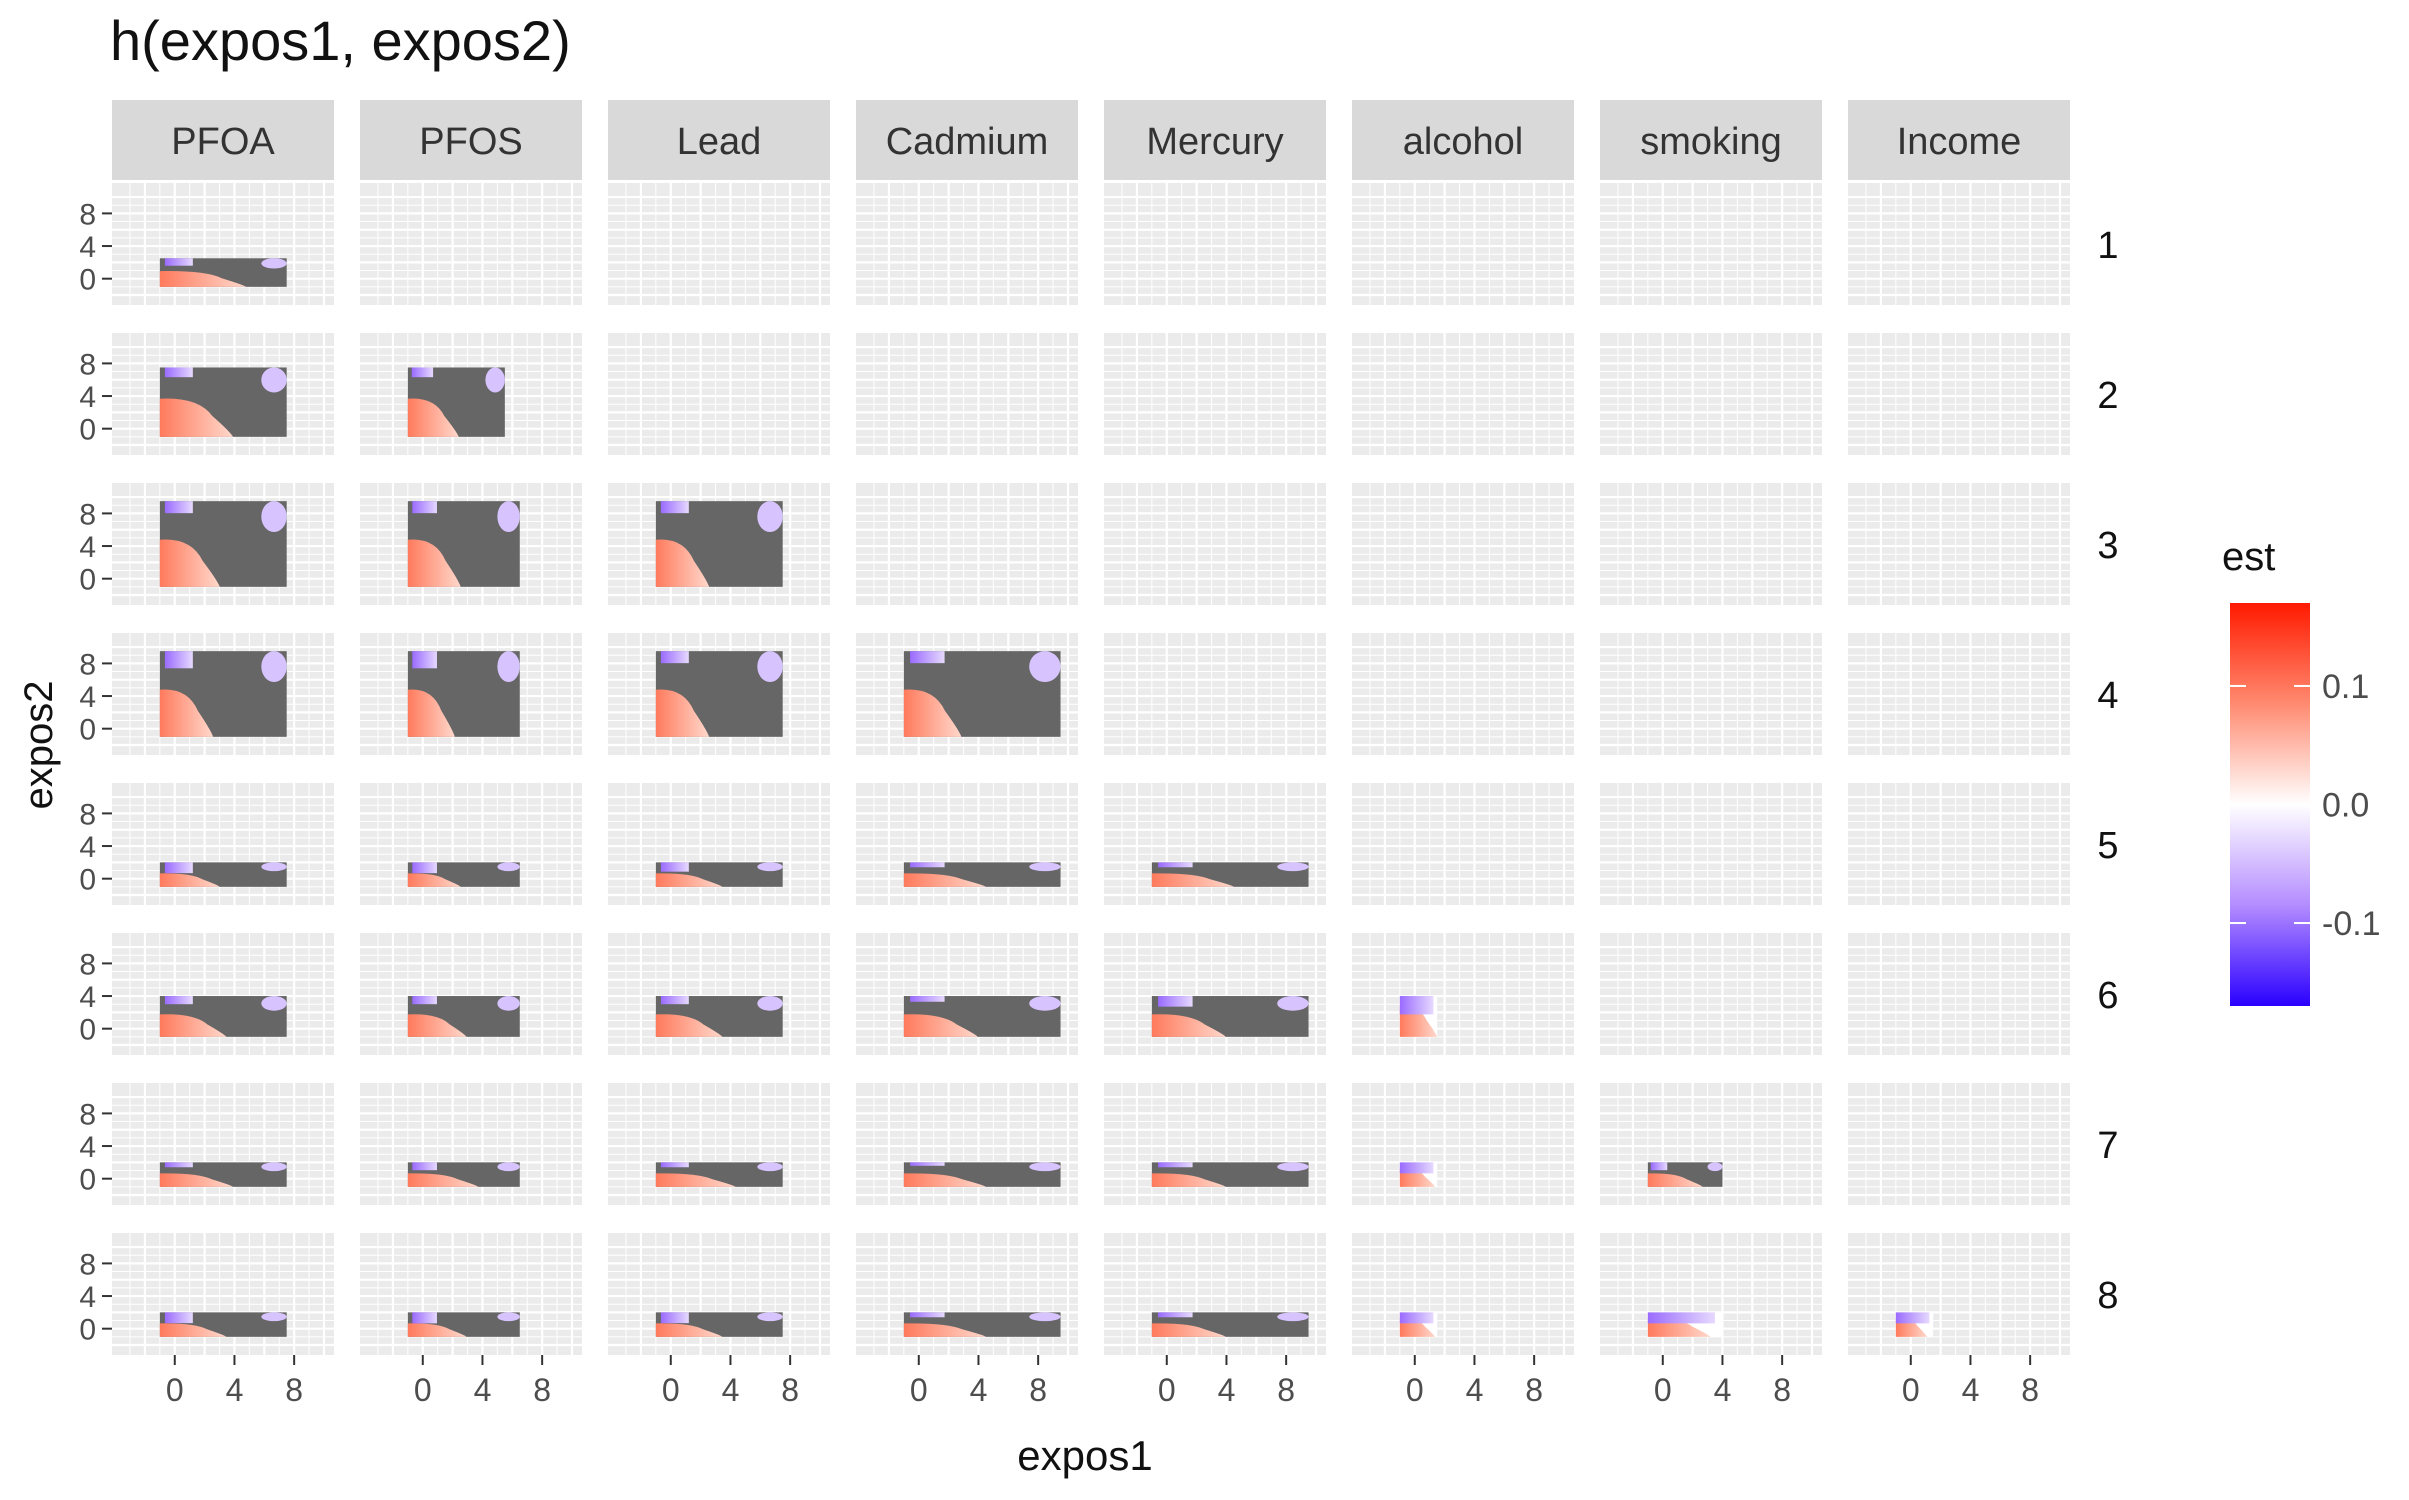  I want to click on x-tick-label: 4, so click(979, 1390).